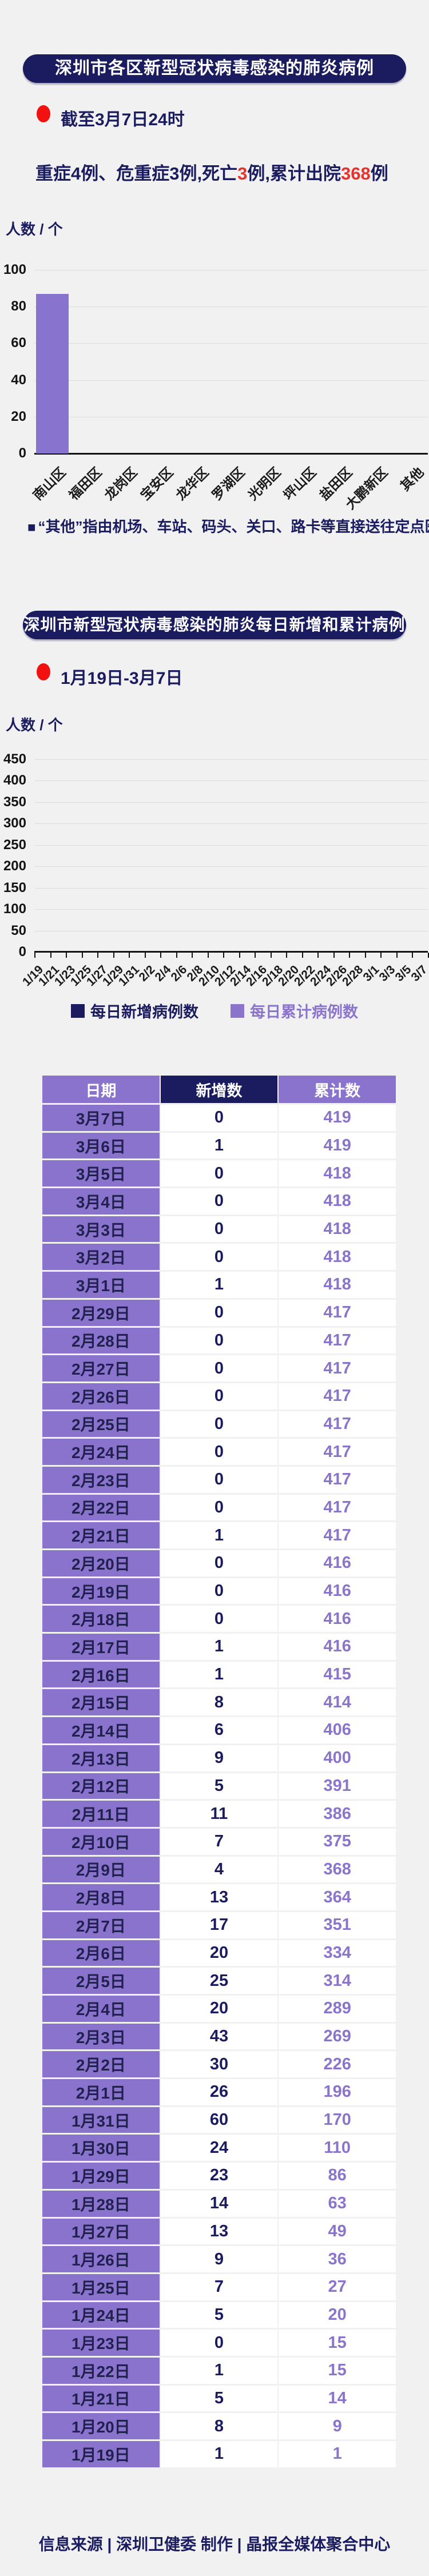 The height and width of the screenshot is (2576, 429). What do you see at coordinates (101, 1312) in the screenshot?
I see `table-cell-date: 2月29日` at bounding box center [101, 1312].